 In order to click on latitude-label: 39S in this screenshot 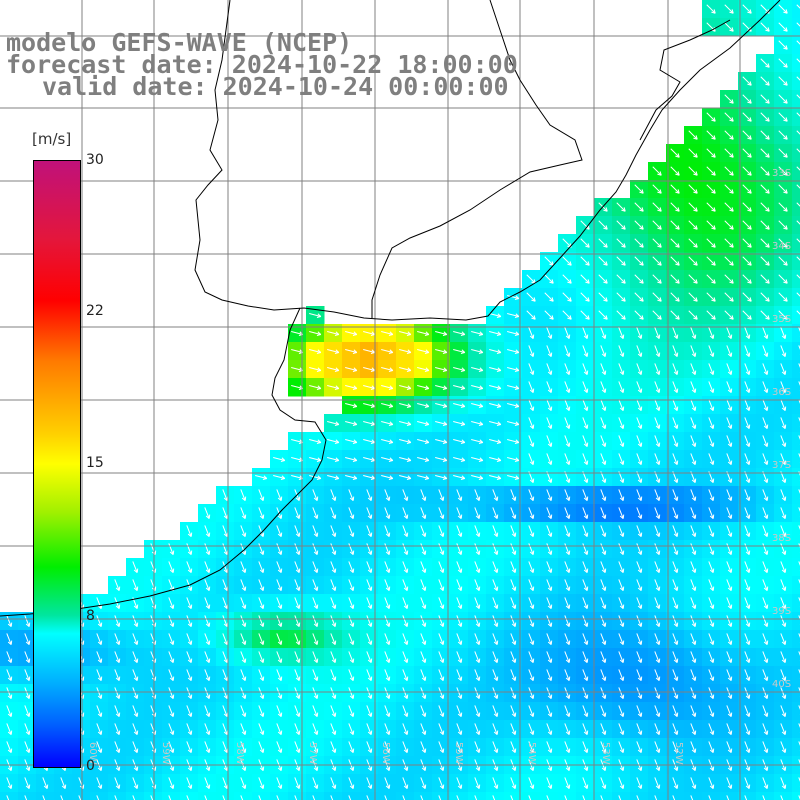, I will do `click(781, 611)`.